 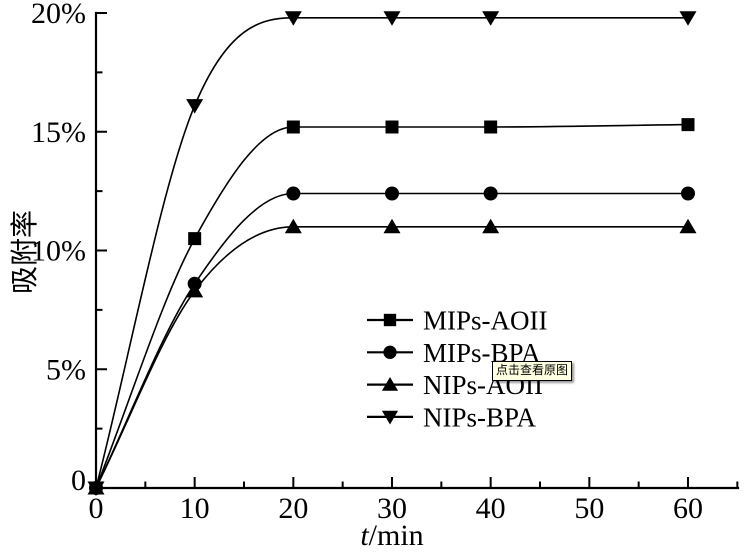 What do you see at coordinates (480, 417) in the screenshot?
I see `legend-label: NIPs-BPA` at bounding box center [480, 417].